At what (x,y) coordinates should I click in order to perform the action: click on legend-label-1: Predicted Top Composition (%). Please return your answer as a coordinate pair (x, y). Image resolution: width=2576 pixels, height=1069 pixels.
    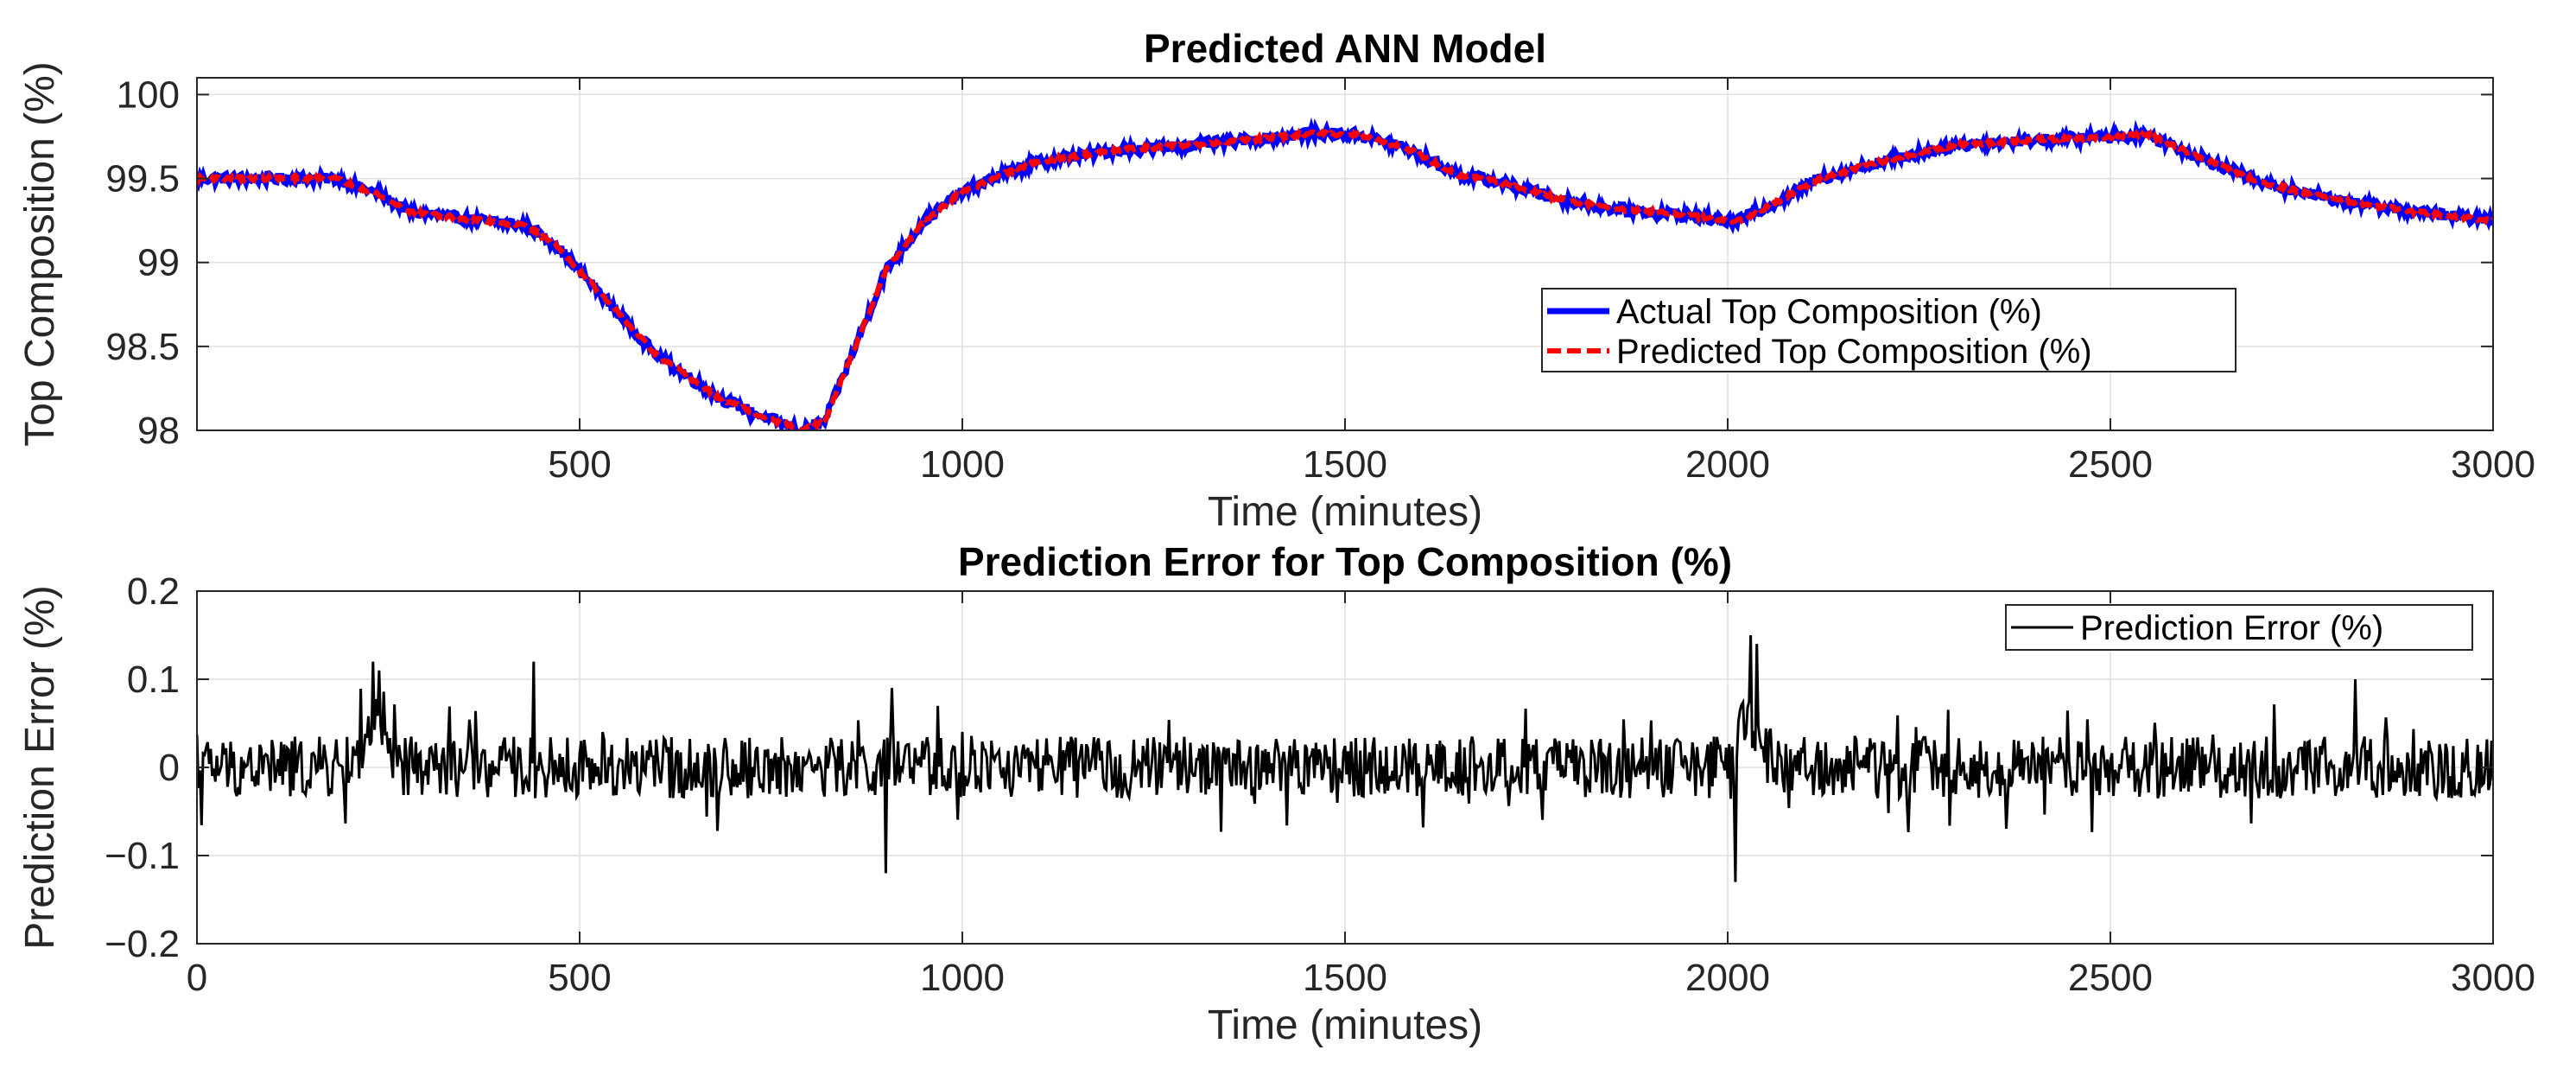
    Looking at the image, I should click on (1854, 352).